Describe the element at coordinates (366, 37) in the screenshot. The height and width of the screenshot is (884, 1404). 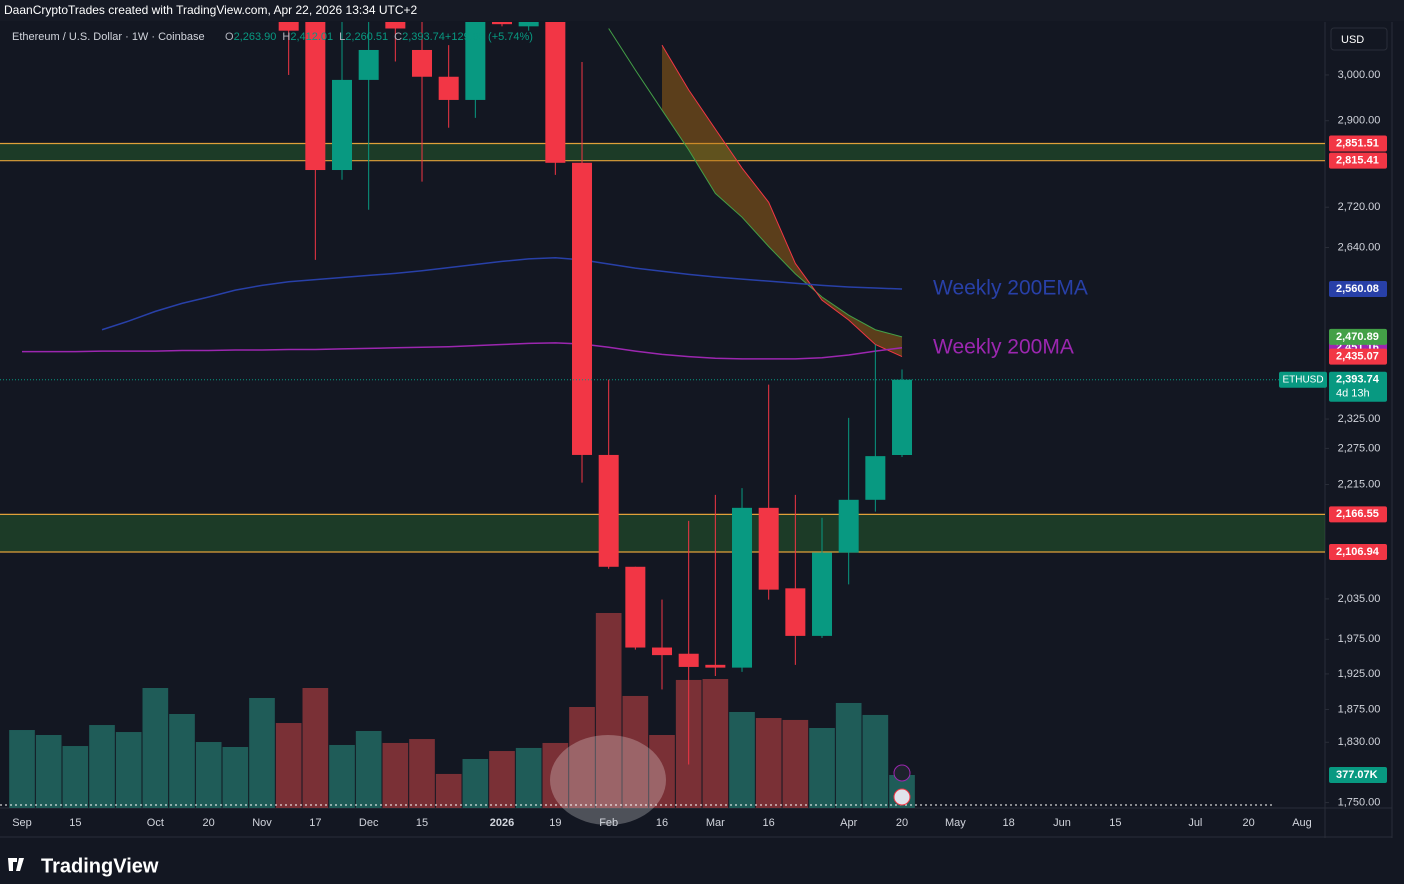
I see `legend-value: 2,260.51` at that location.